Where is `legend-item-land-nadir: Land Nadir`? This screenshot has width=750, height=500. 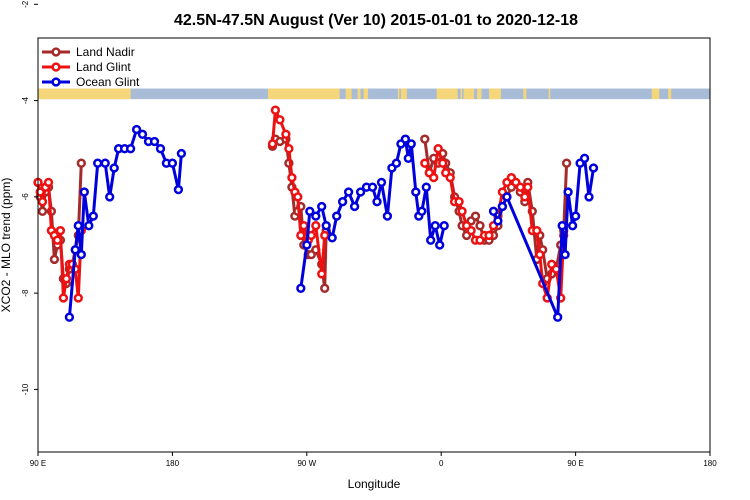
legend-item-land-nadir: Land Nadir is located at coordinates (88, 52).